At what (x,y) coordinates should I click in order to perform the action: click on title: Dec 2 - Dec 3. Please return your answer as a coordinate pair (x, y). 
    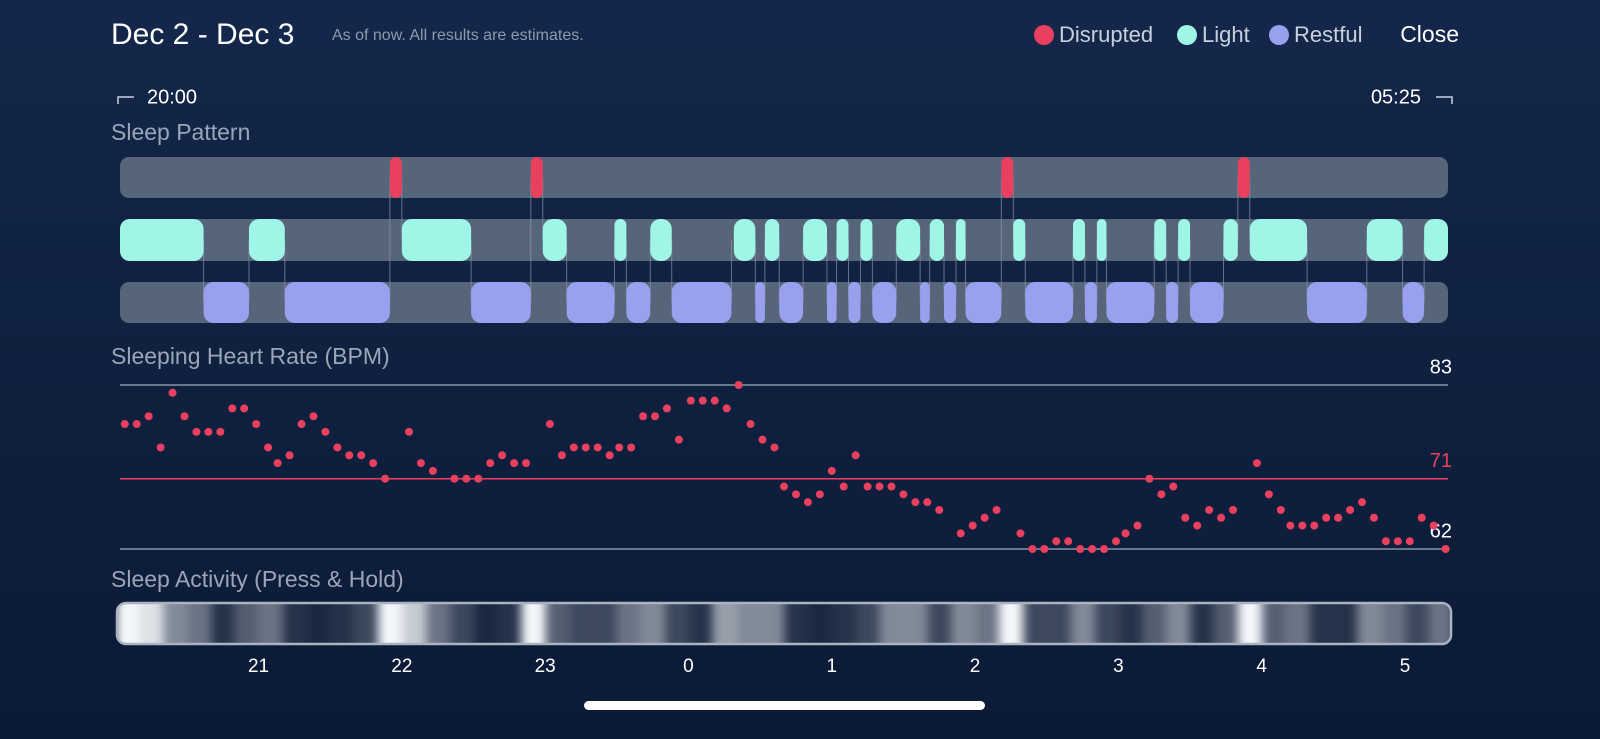
    Looking at the image, I should click on (202, 34).